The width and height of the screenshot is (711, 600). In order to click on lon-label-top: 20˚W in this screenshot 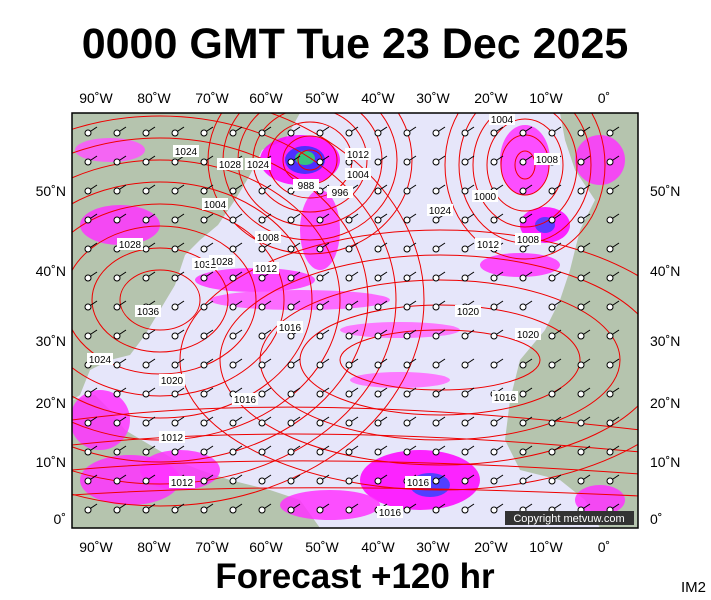, I will do `click(491, 98)`.